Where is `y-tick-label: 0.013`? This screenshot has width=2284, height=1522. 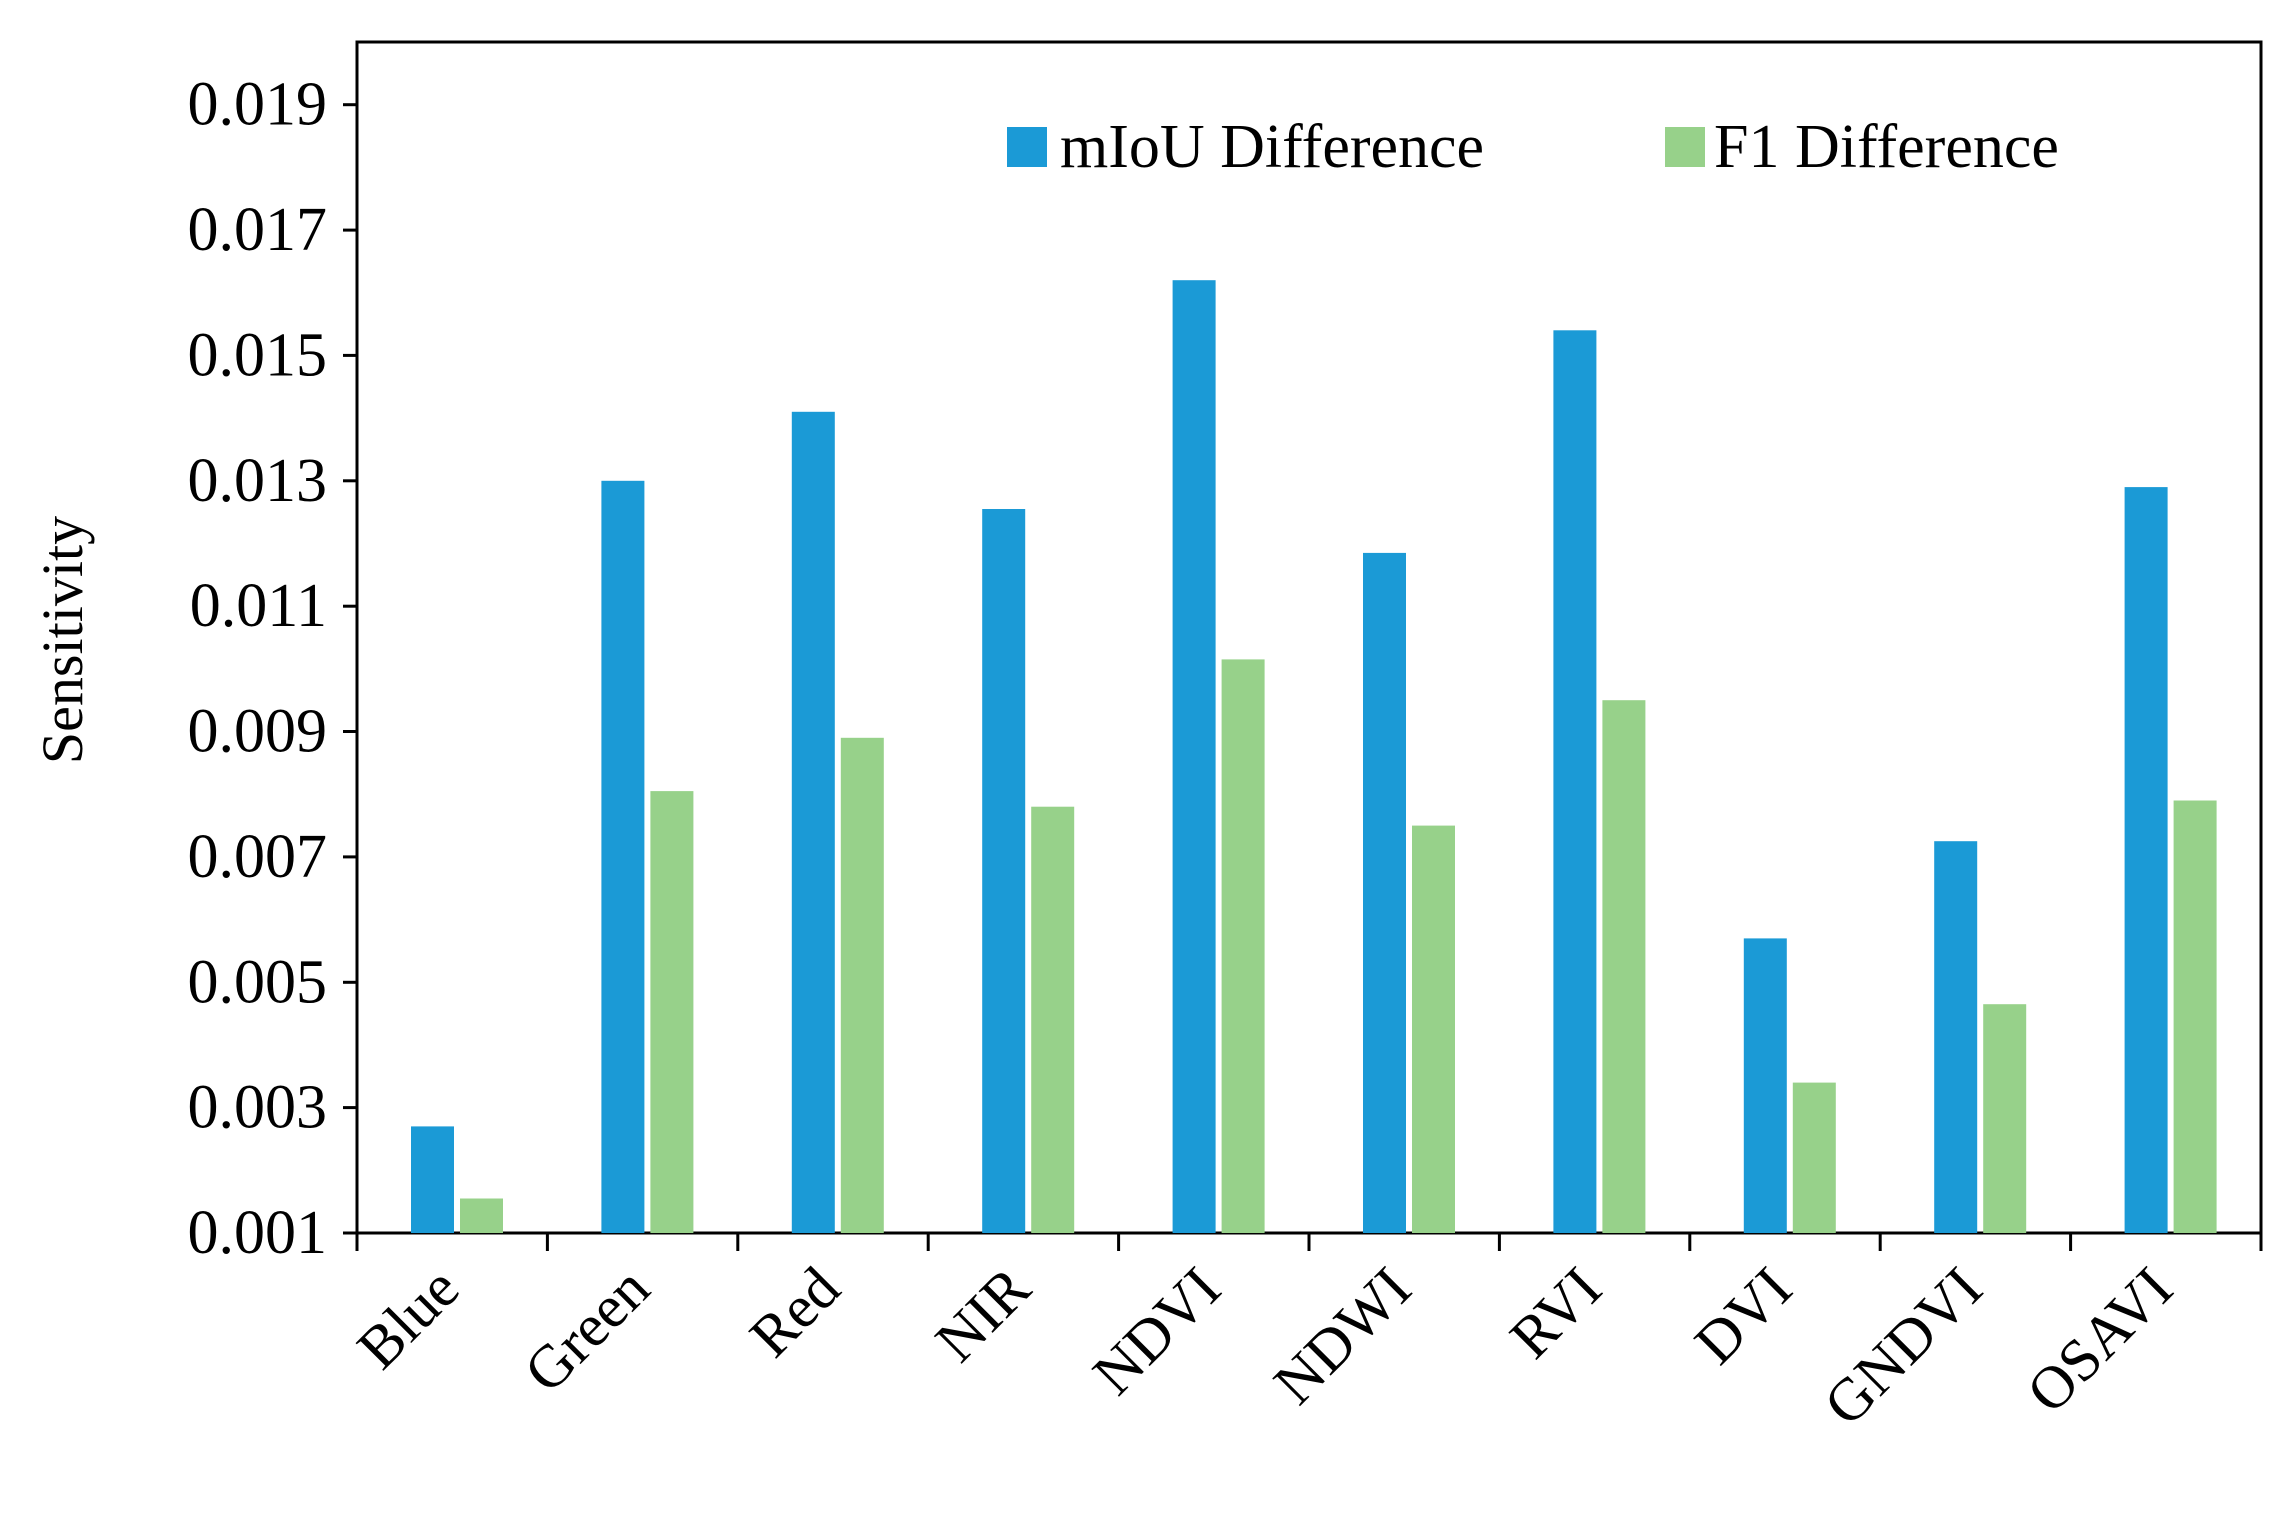
y-tick-label: 0.013 is located at coordinates (258, 481).